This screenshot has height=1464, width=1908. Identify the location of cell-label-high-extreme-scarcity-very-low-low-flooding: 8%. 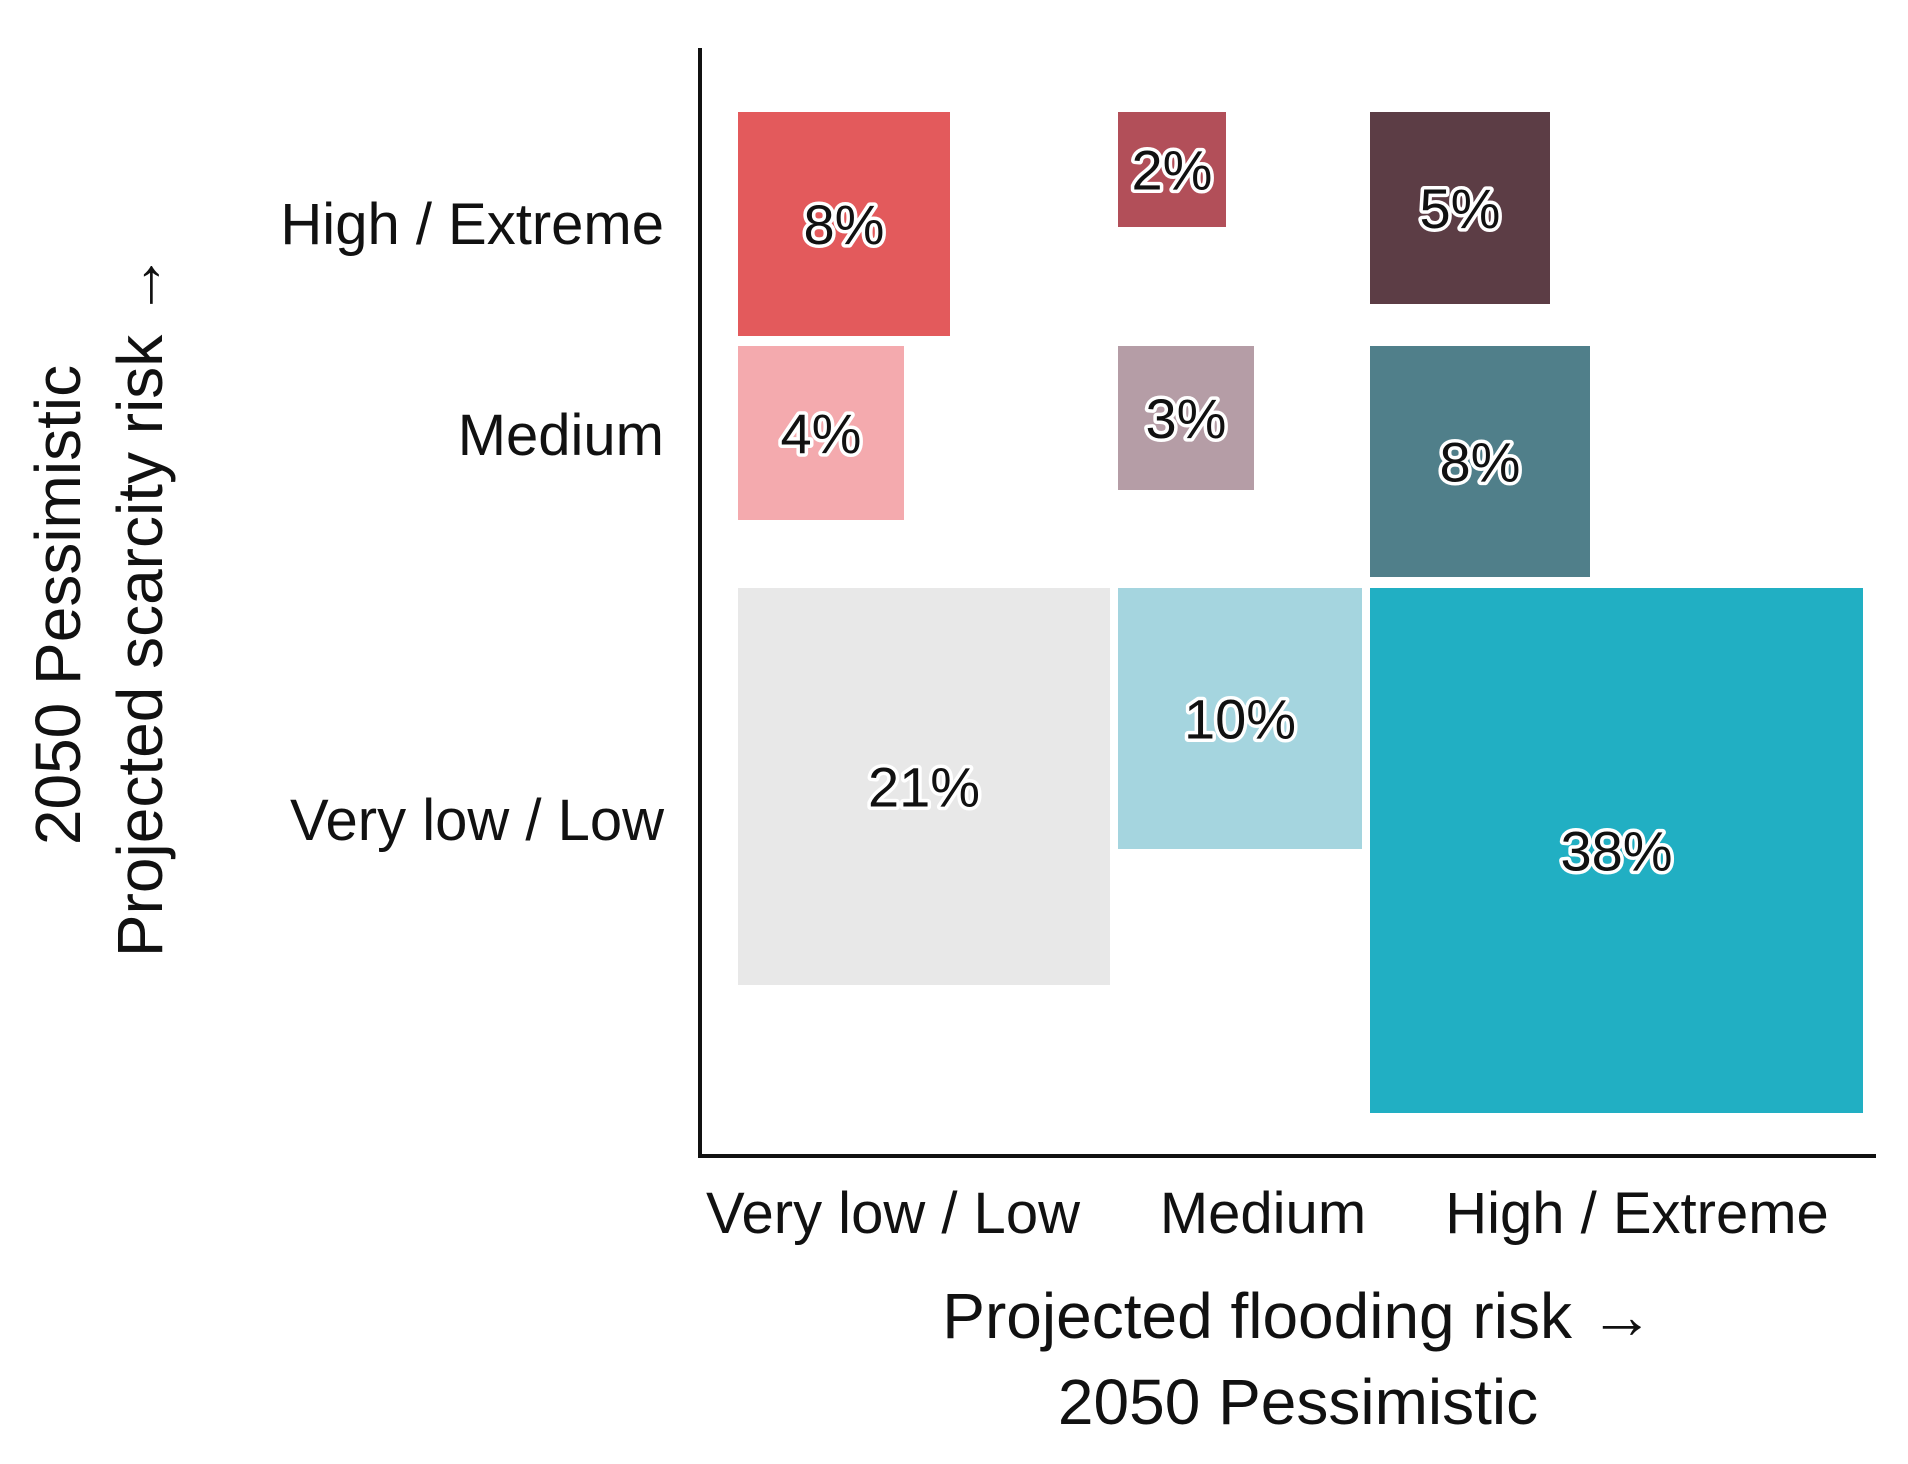
(844, 224).